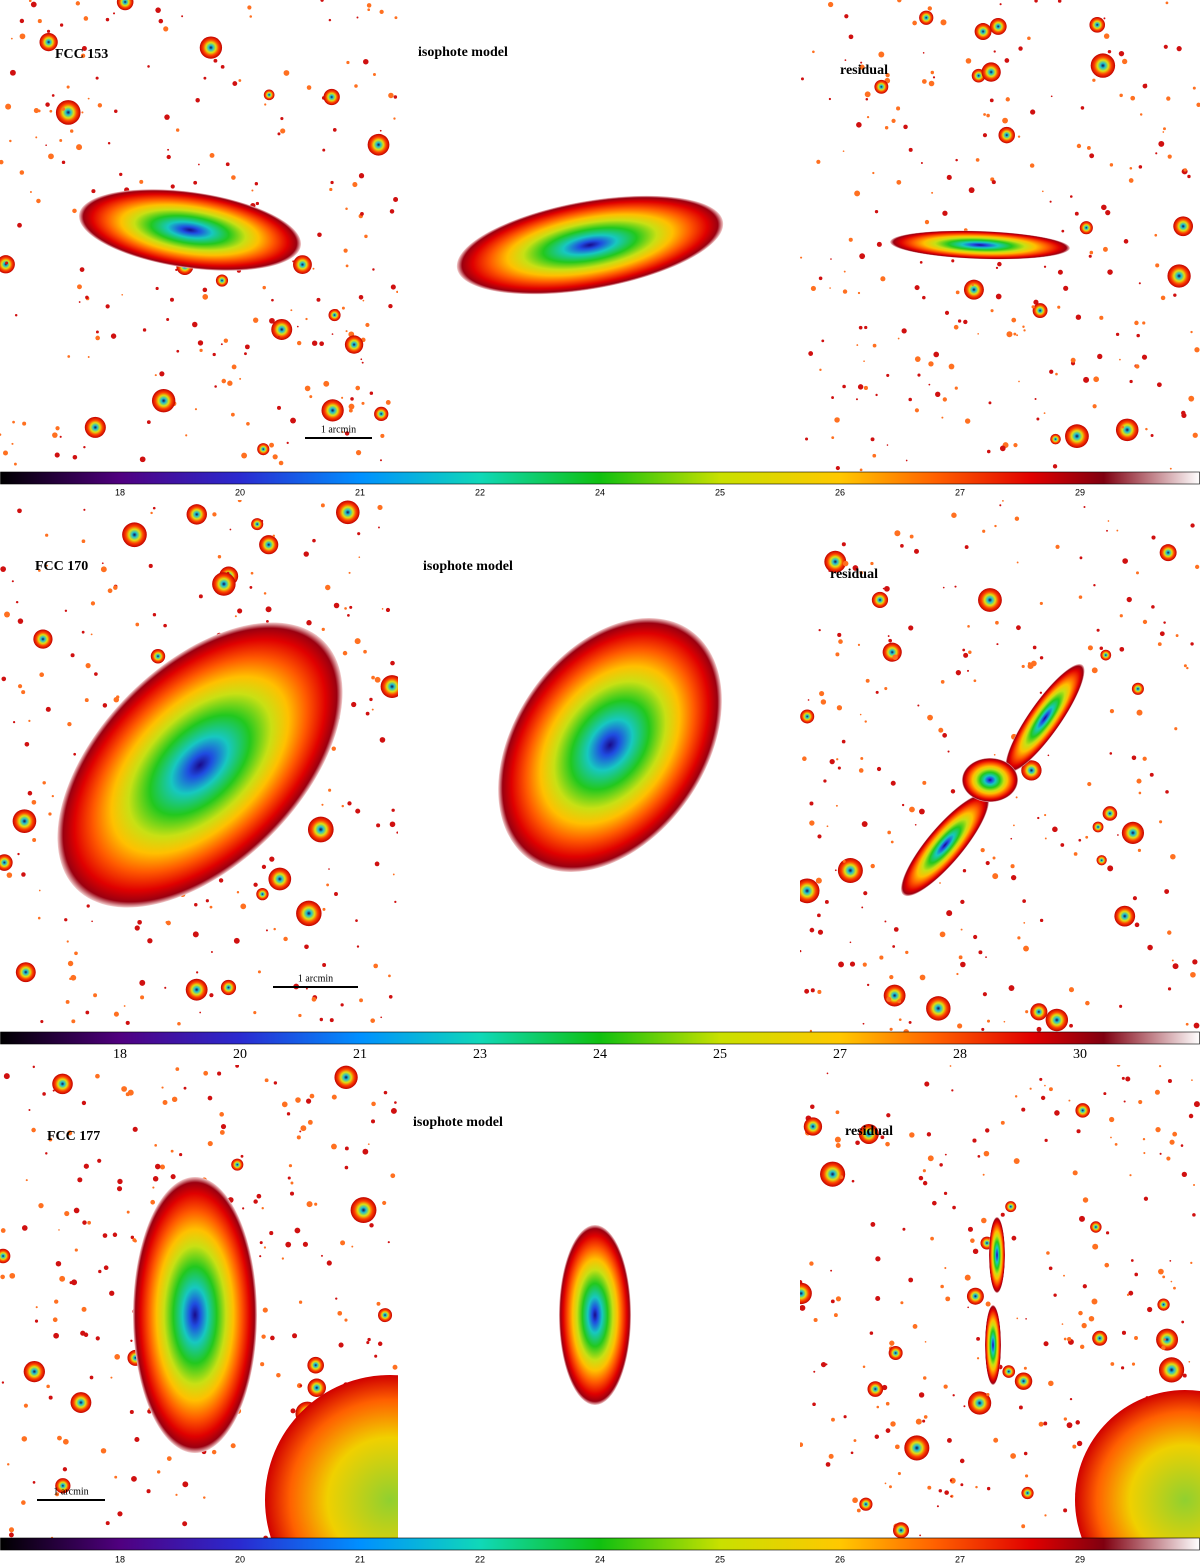 The width and height of the screenshot is (1200, 1568). I want to click on colorbar, so click(600, 1544).